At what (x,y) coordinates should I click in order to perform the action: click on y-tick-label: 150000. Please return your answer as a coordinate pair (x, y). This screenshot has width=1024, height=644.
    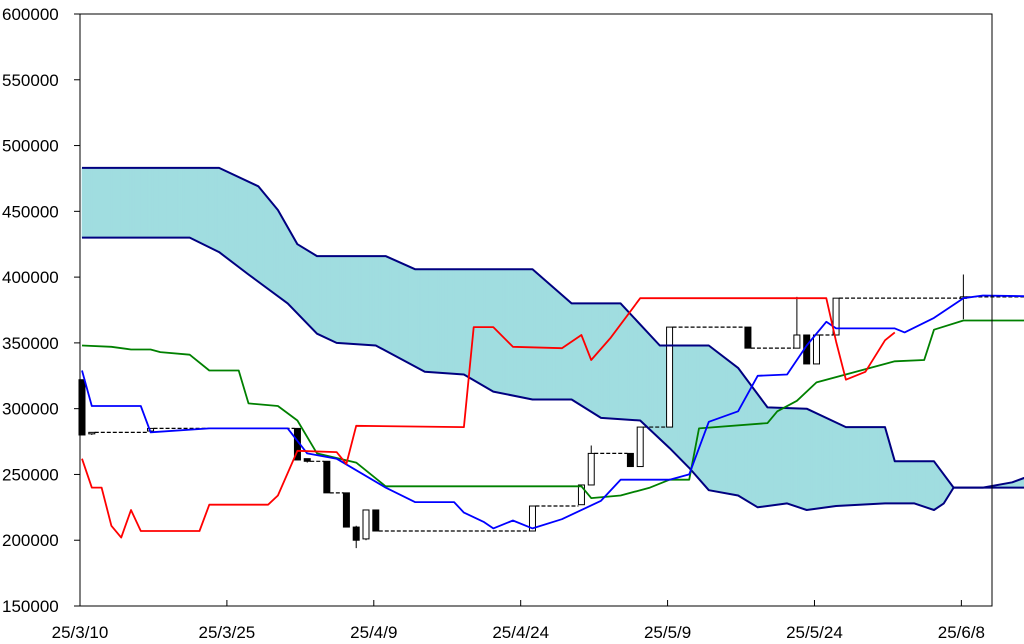
    Looking at the image, I should click on (30, 606).